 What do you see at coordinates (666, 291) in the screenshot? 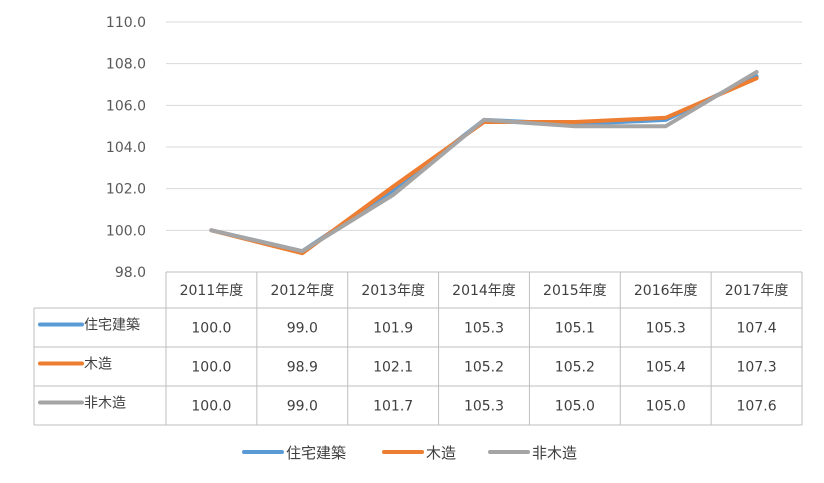
I see `table-header-cell: 2016年度` at bounding box center [666, 291].